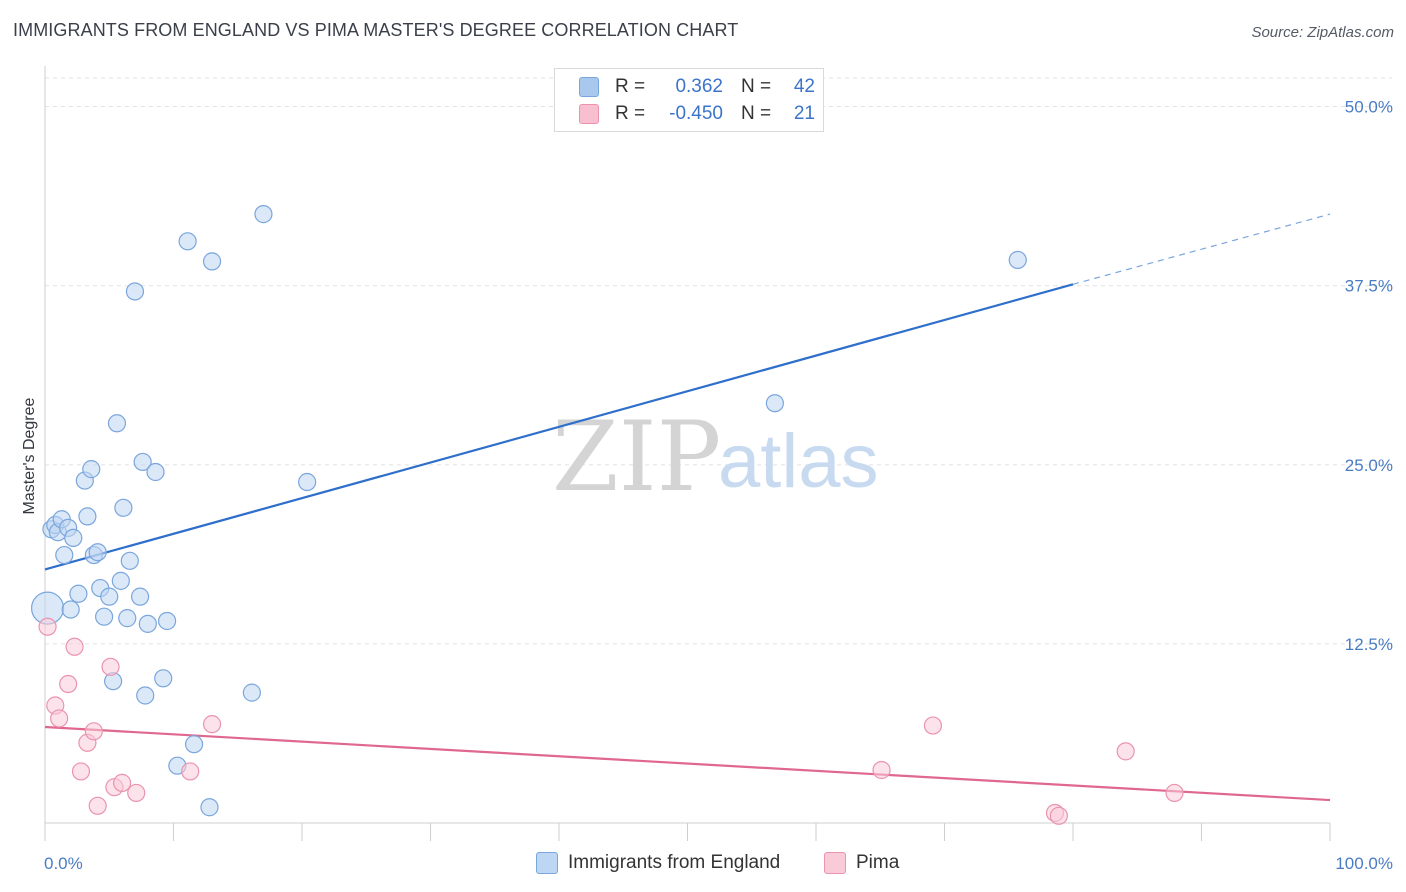 This screenshot has height=892, width=1406. What do you see at coordinates (29, 455) in the screenshot?
I see `y-axis-label: Master's Degree` at bounding box center [29, 455].